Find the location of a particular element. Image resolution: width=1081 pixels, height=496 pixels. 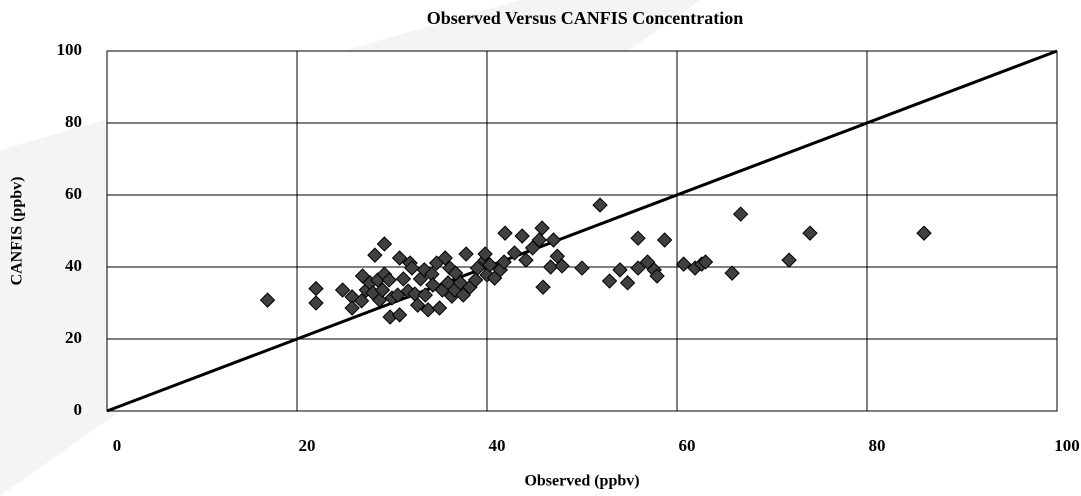

y-tick-label: 0 is located at coordinates (78, 409).